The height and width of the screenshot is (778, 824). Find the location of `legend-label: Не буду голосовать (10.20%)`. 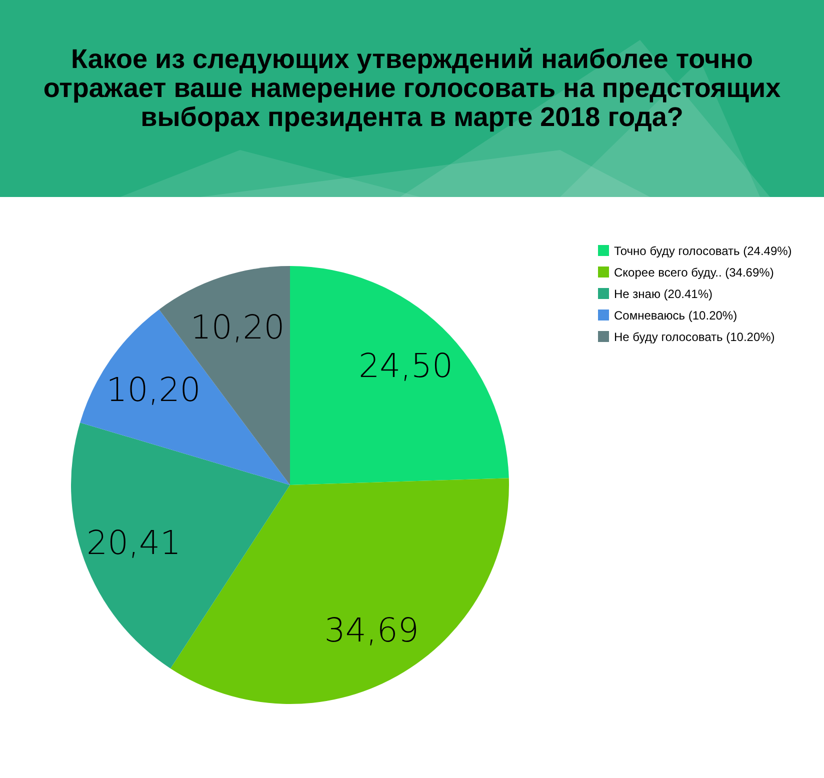

legend-label: Не буду голосовать (10.20%) is located at coordinates (694, 337).